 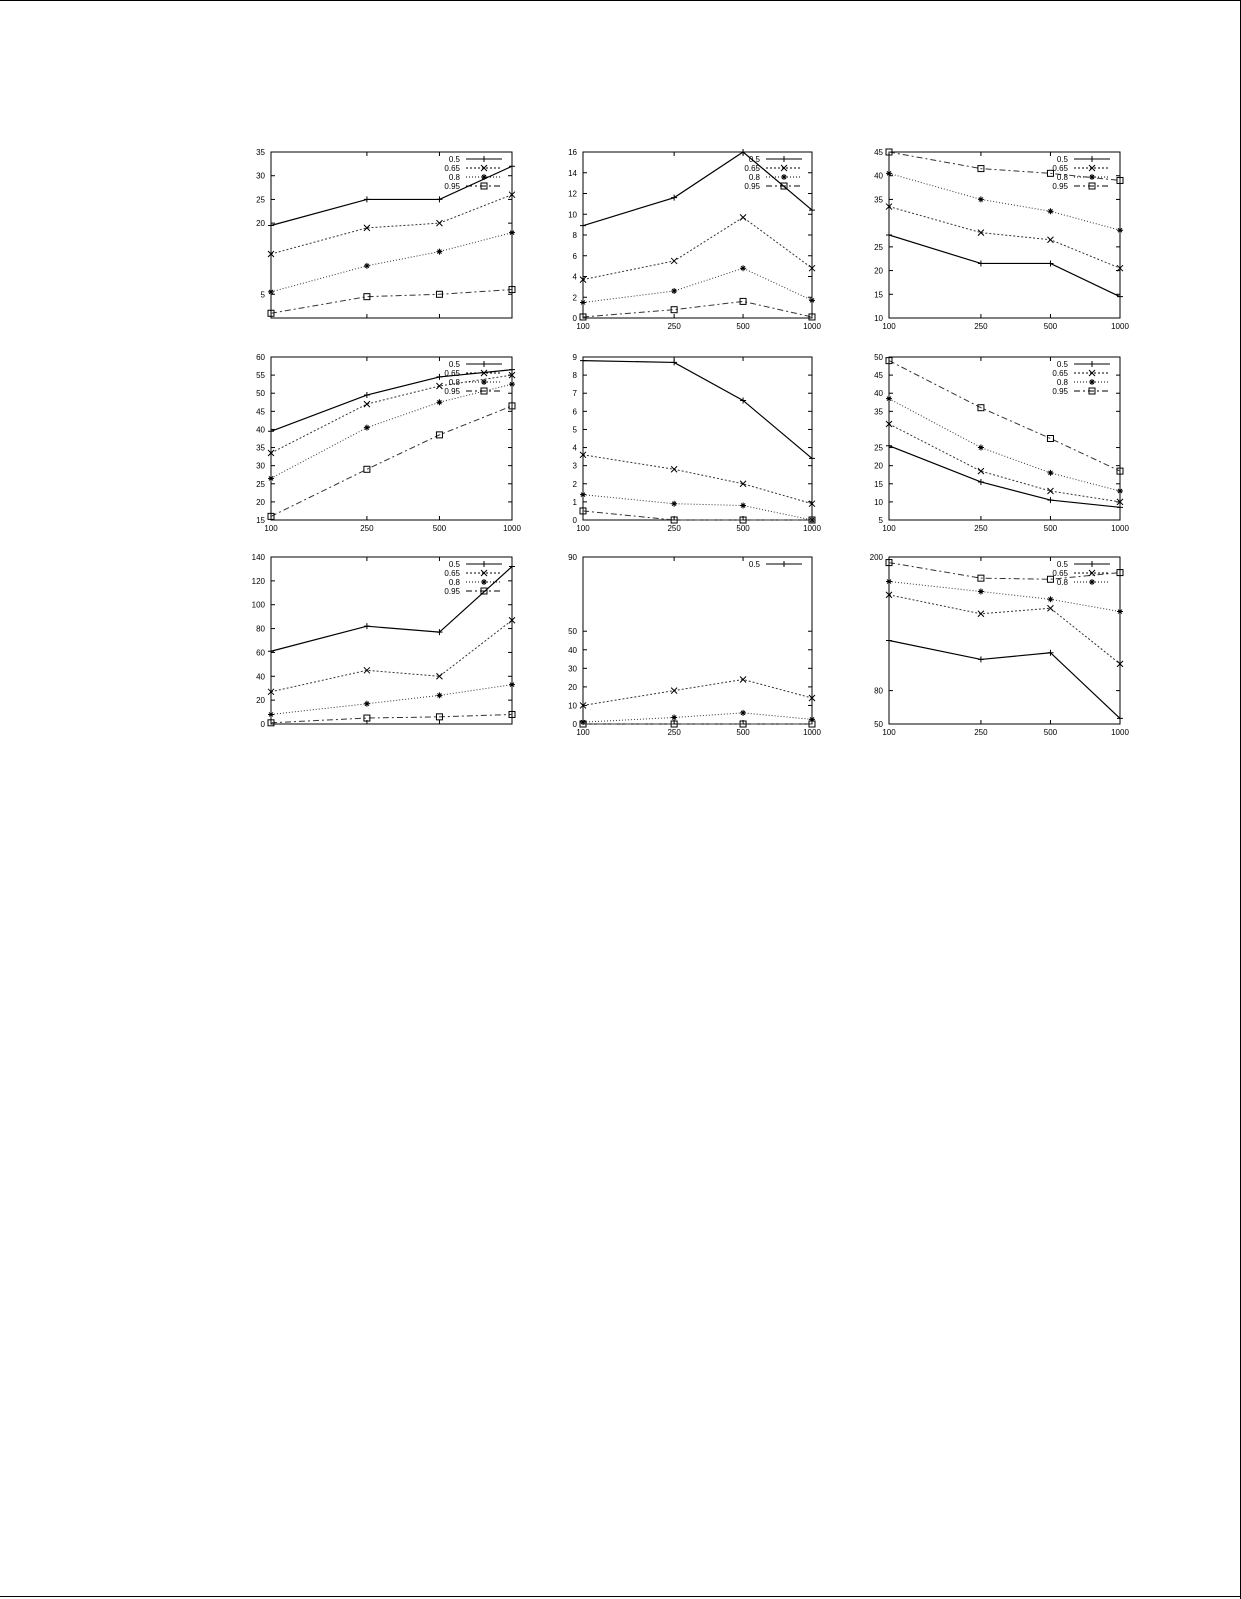 I want to click on y-tick-label: 5, so click(x=263, y=294).